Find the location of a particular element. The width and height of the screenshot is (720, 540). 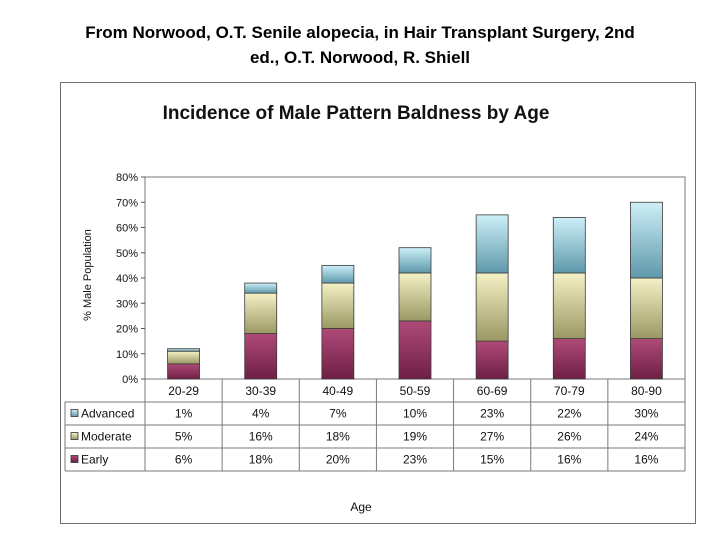

y-tick-label: 60% is located at coordinates (127, 229).